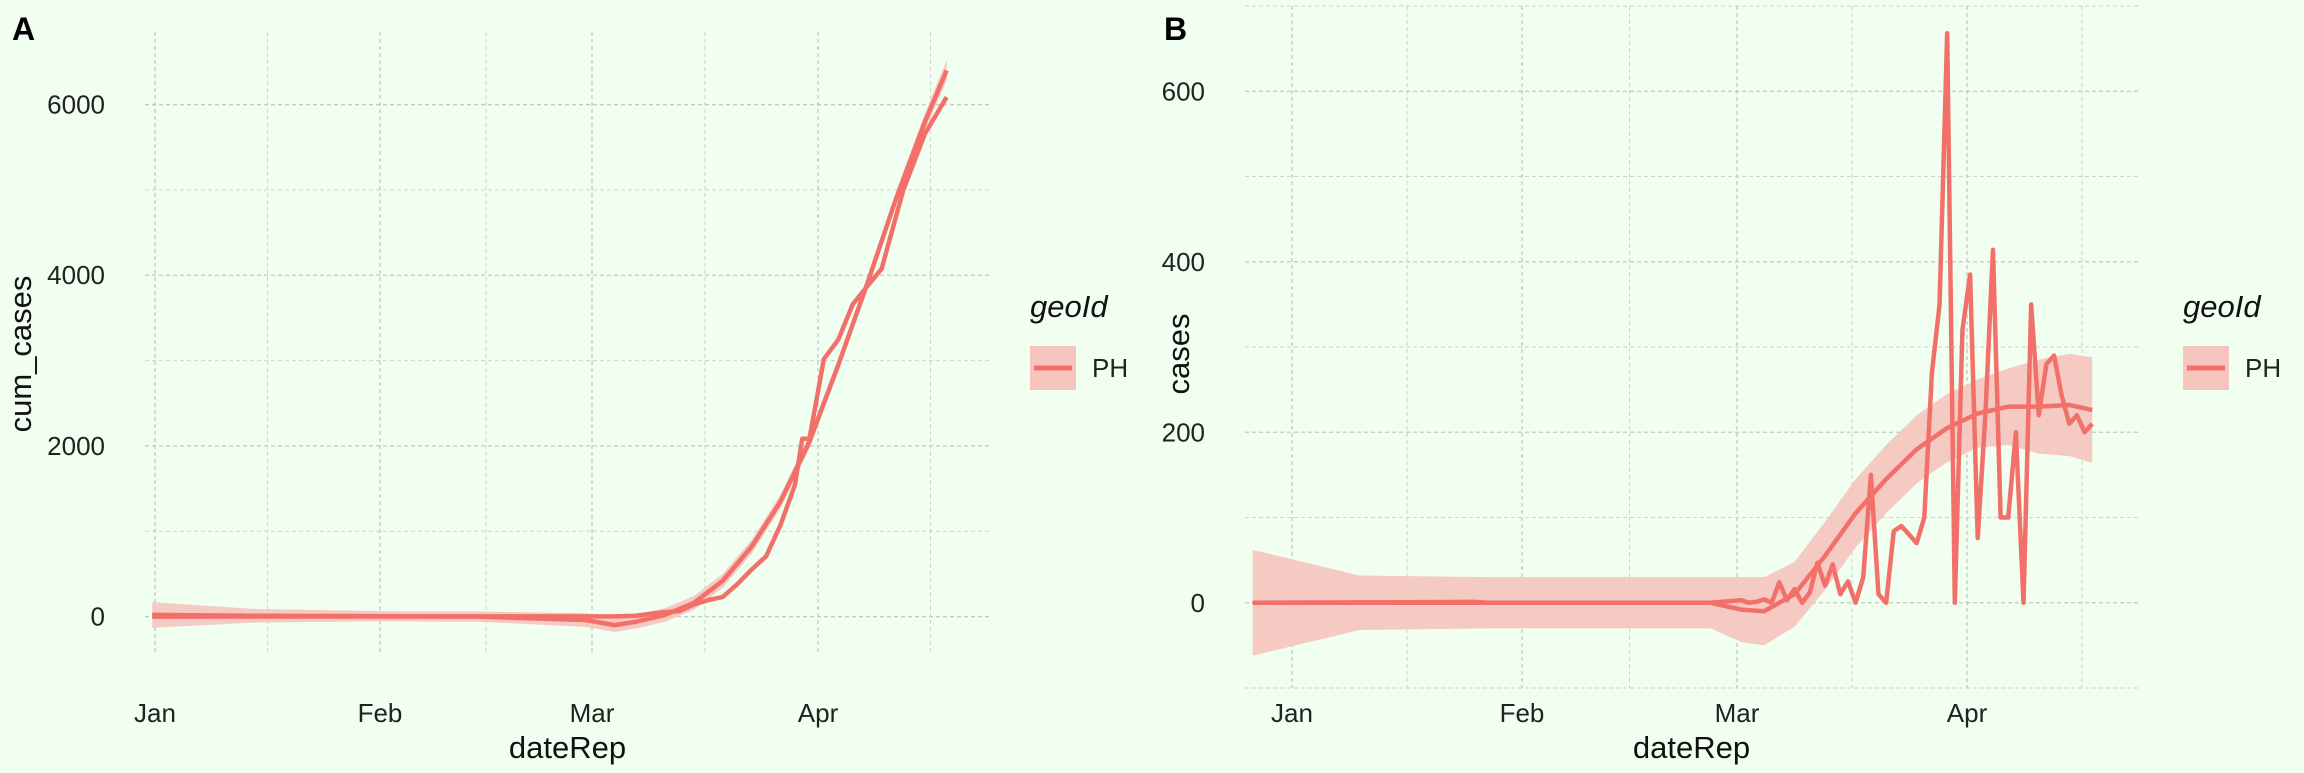  I want to click on y-tick-label: 6000, so click(76, 105).